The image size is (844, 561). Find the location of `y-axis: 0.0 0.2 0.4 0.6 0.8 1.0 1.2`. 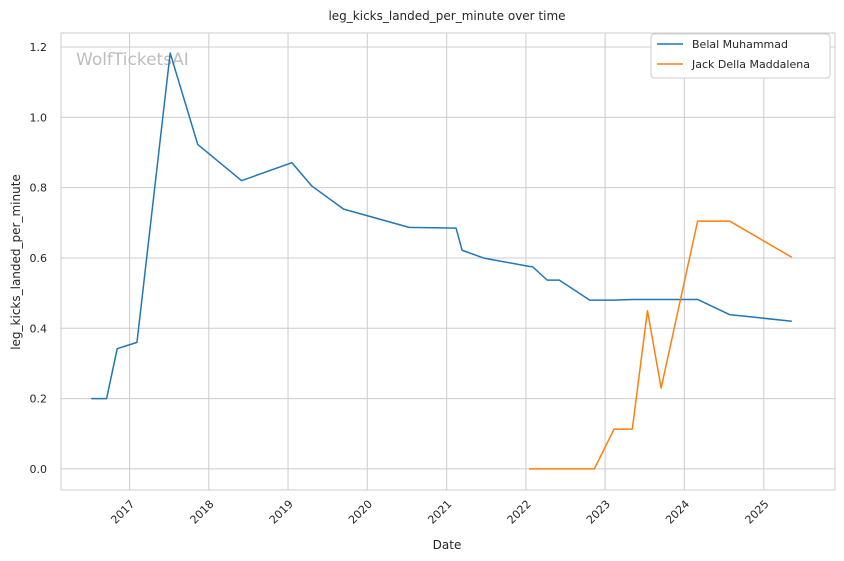

y-axis: 0.0 0.2 0.4 0.6 0.8 1.0 1.2 is located at coordinates (39, 258).